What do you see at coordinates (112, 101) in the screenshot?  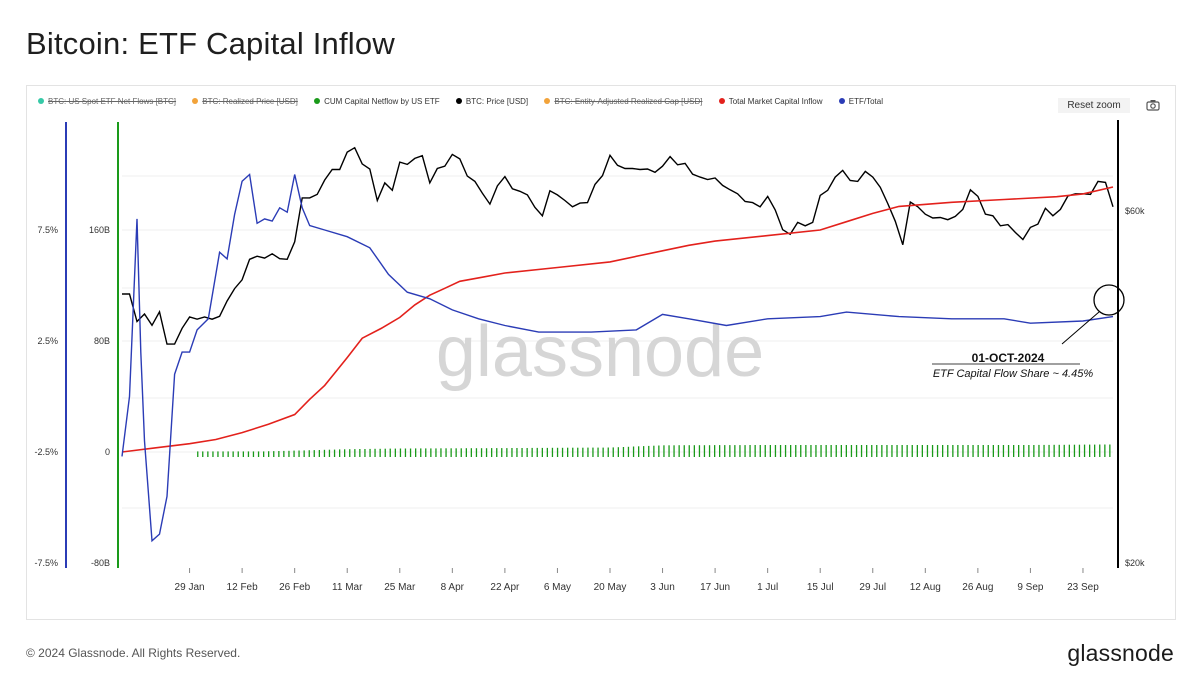 I see `legend-label: BTC: US Spot ETF Net Flows [BTC]` at bounding box center [112, 101].